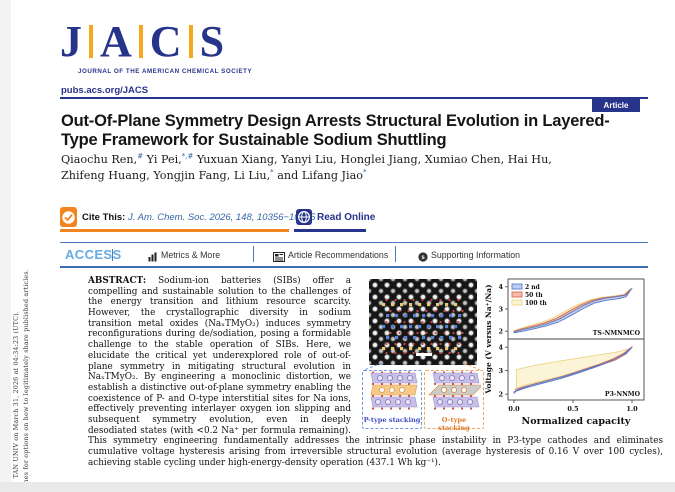 The image size is (675, 492). What do you see at coordinates (534, 295) in the screenshot?
I see `svg-text: 50 th` at bounding box center [534, 295].